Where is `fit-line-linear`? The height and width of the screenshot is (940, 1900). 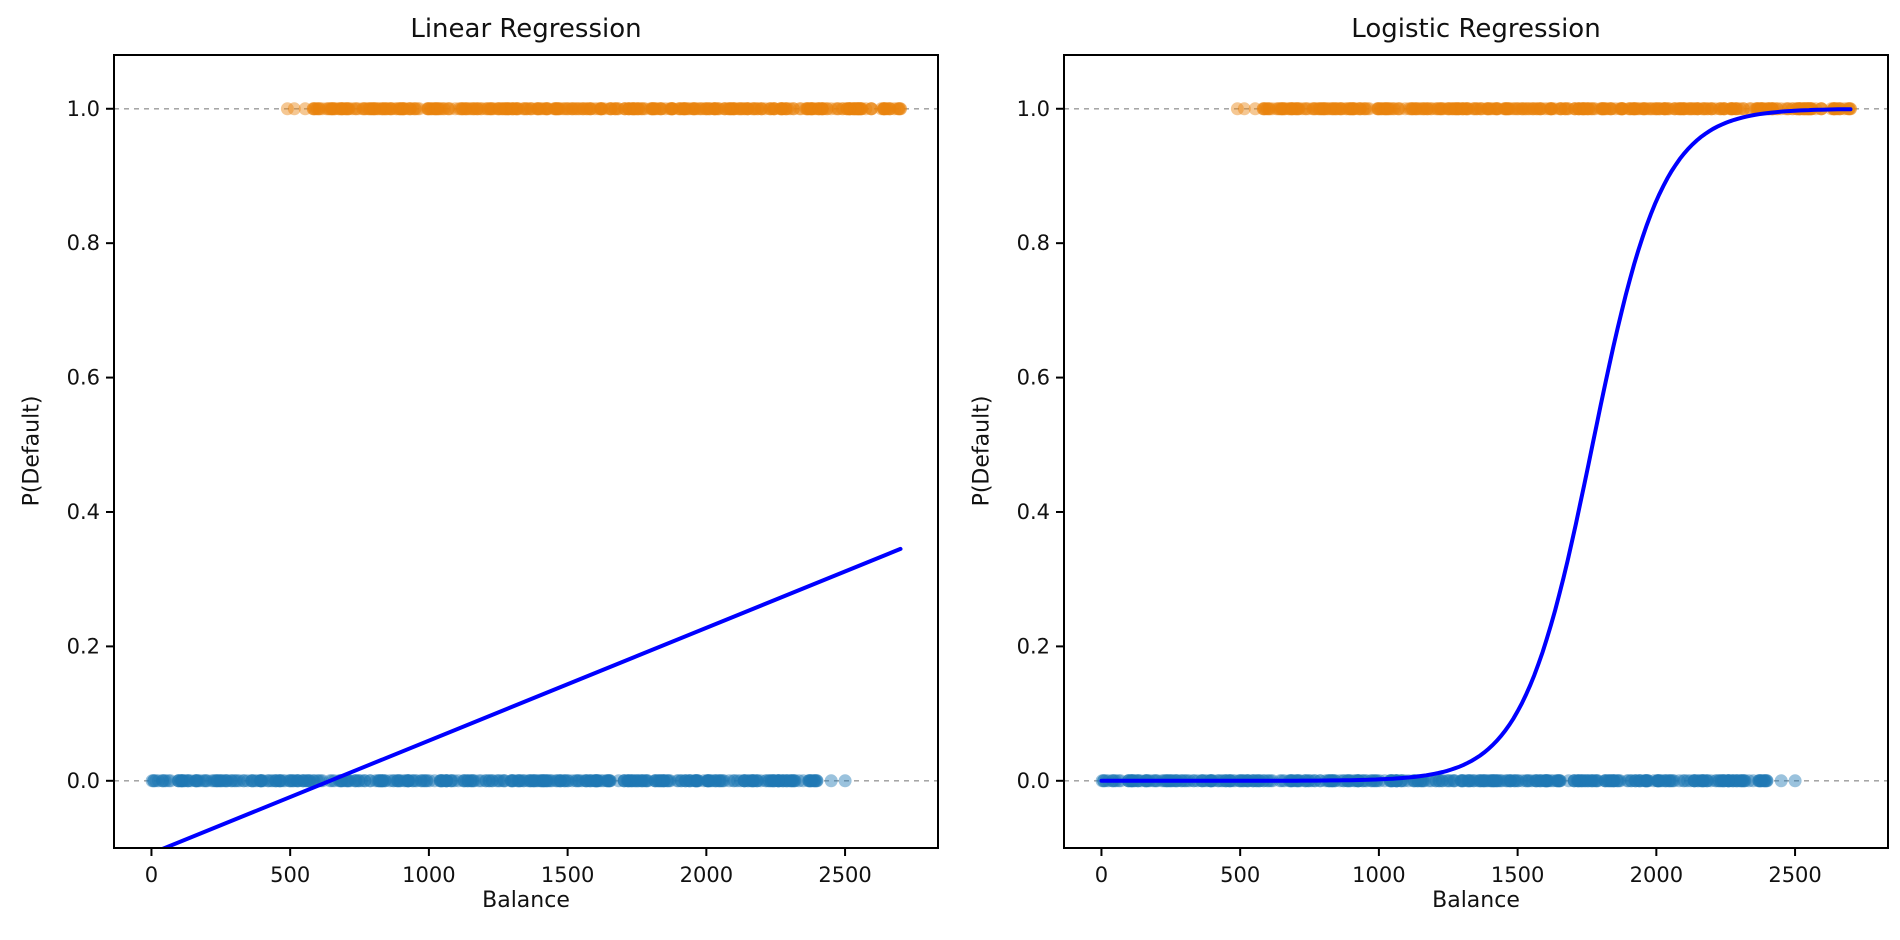
fit-line-linear is located at coordinates (531, 697).